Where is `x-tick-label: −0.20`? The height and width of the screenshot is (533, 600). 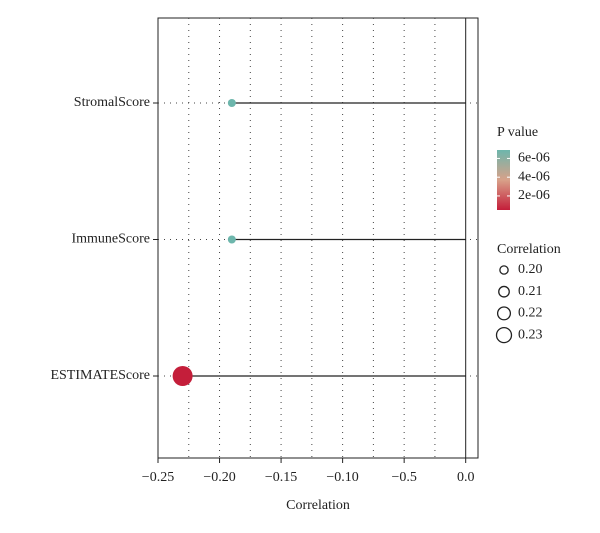 x-tick-label: −0.20 is located at coordinates (219, 477).